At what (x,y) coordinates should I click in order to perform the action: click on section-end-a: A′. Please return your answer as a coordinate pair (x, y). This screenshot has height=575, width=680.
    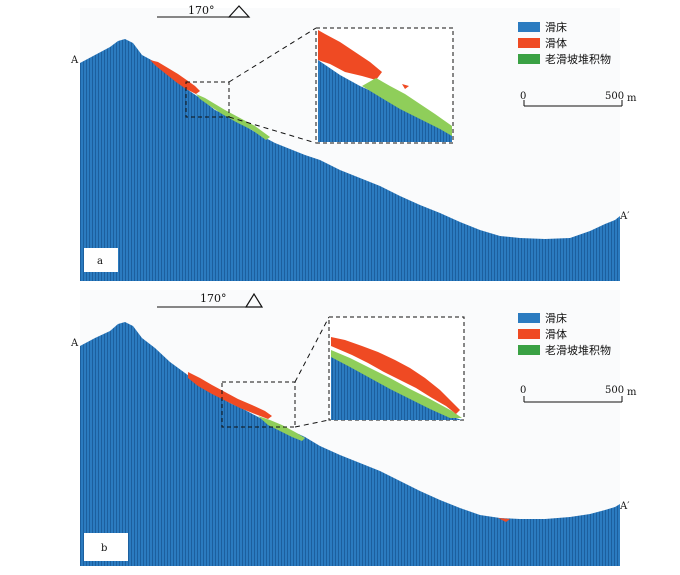
    Looking at the image, I should click on (624, 216).